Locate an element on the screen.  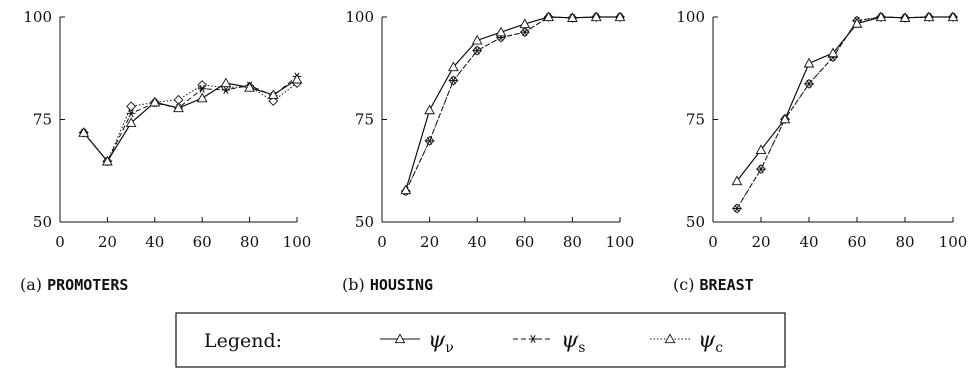
legend-subscript: ν is located at coordinates (449, 348).